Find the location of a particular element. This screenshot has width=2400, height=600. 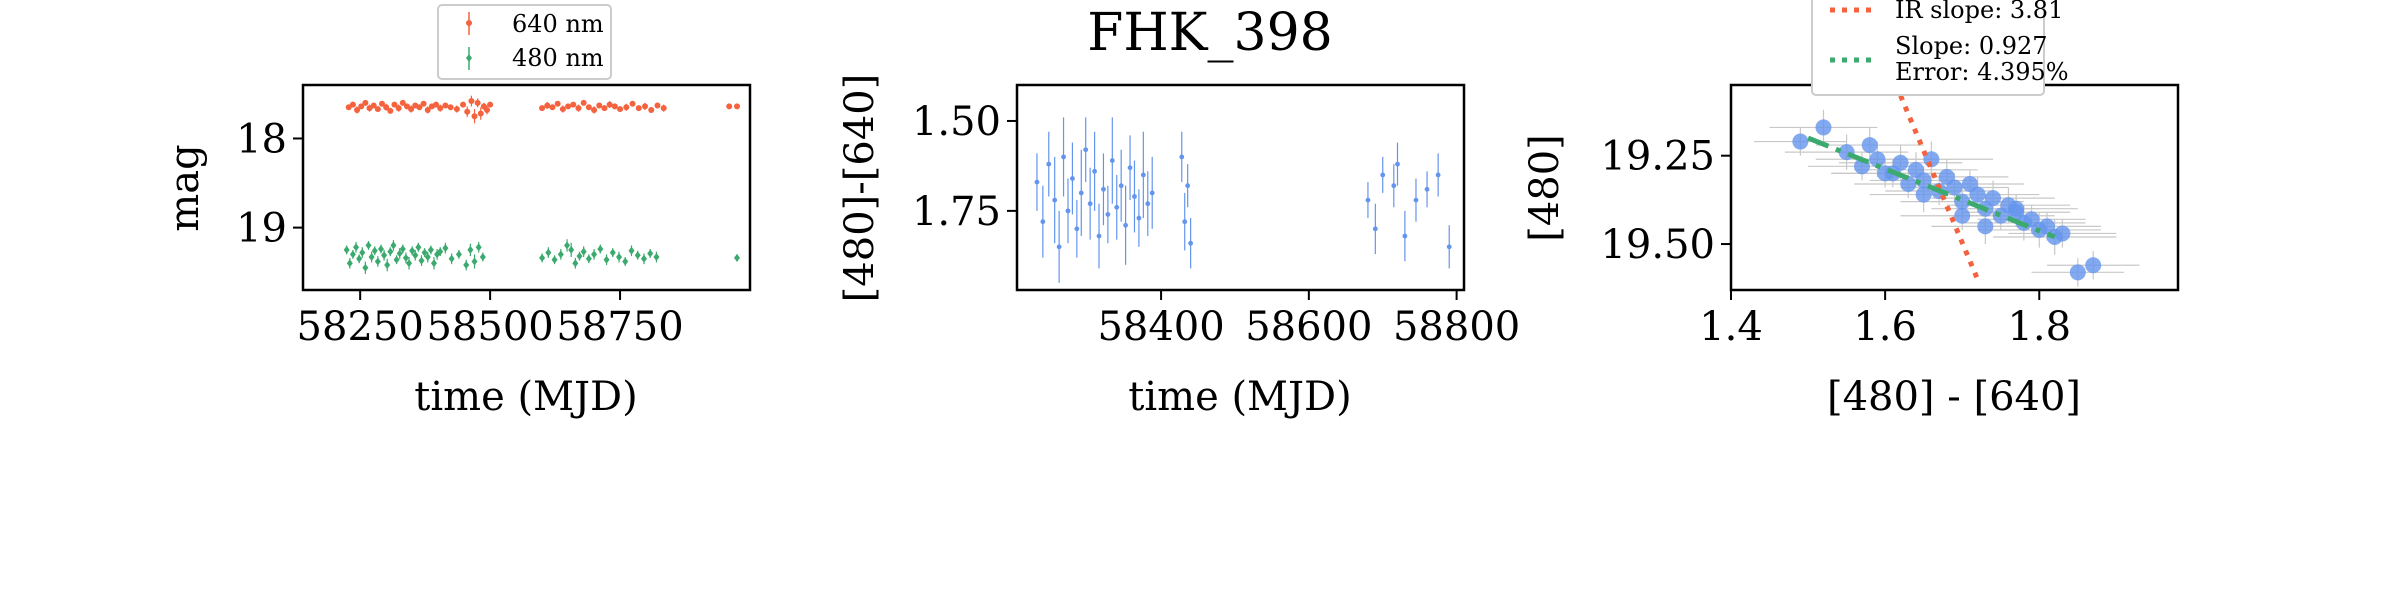

color-time-ylabel: [480]-[640] is located at coordinates (860, 188).